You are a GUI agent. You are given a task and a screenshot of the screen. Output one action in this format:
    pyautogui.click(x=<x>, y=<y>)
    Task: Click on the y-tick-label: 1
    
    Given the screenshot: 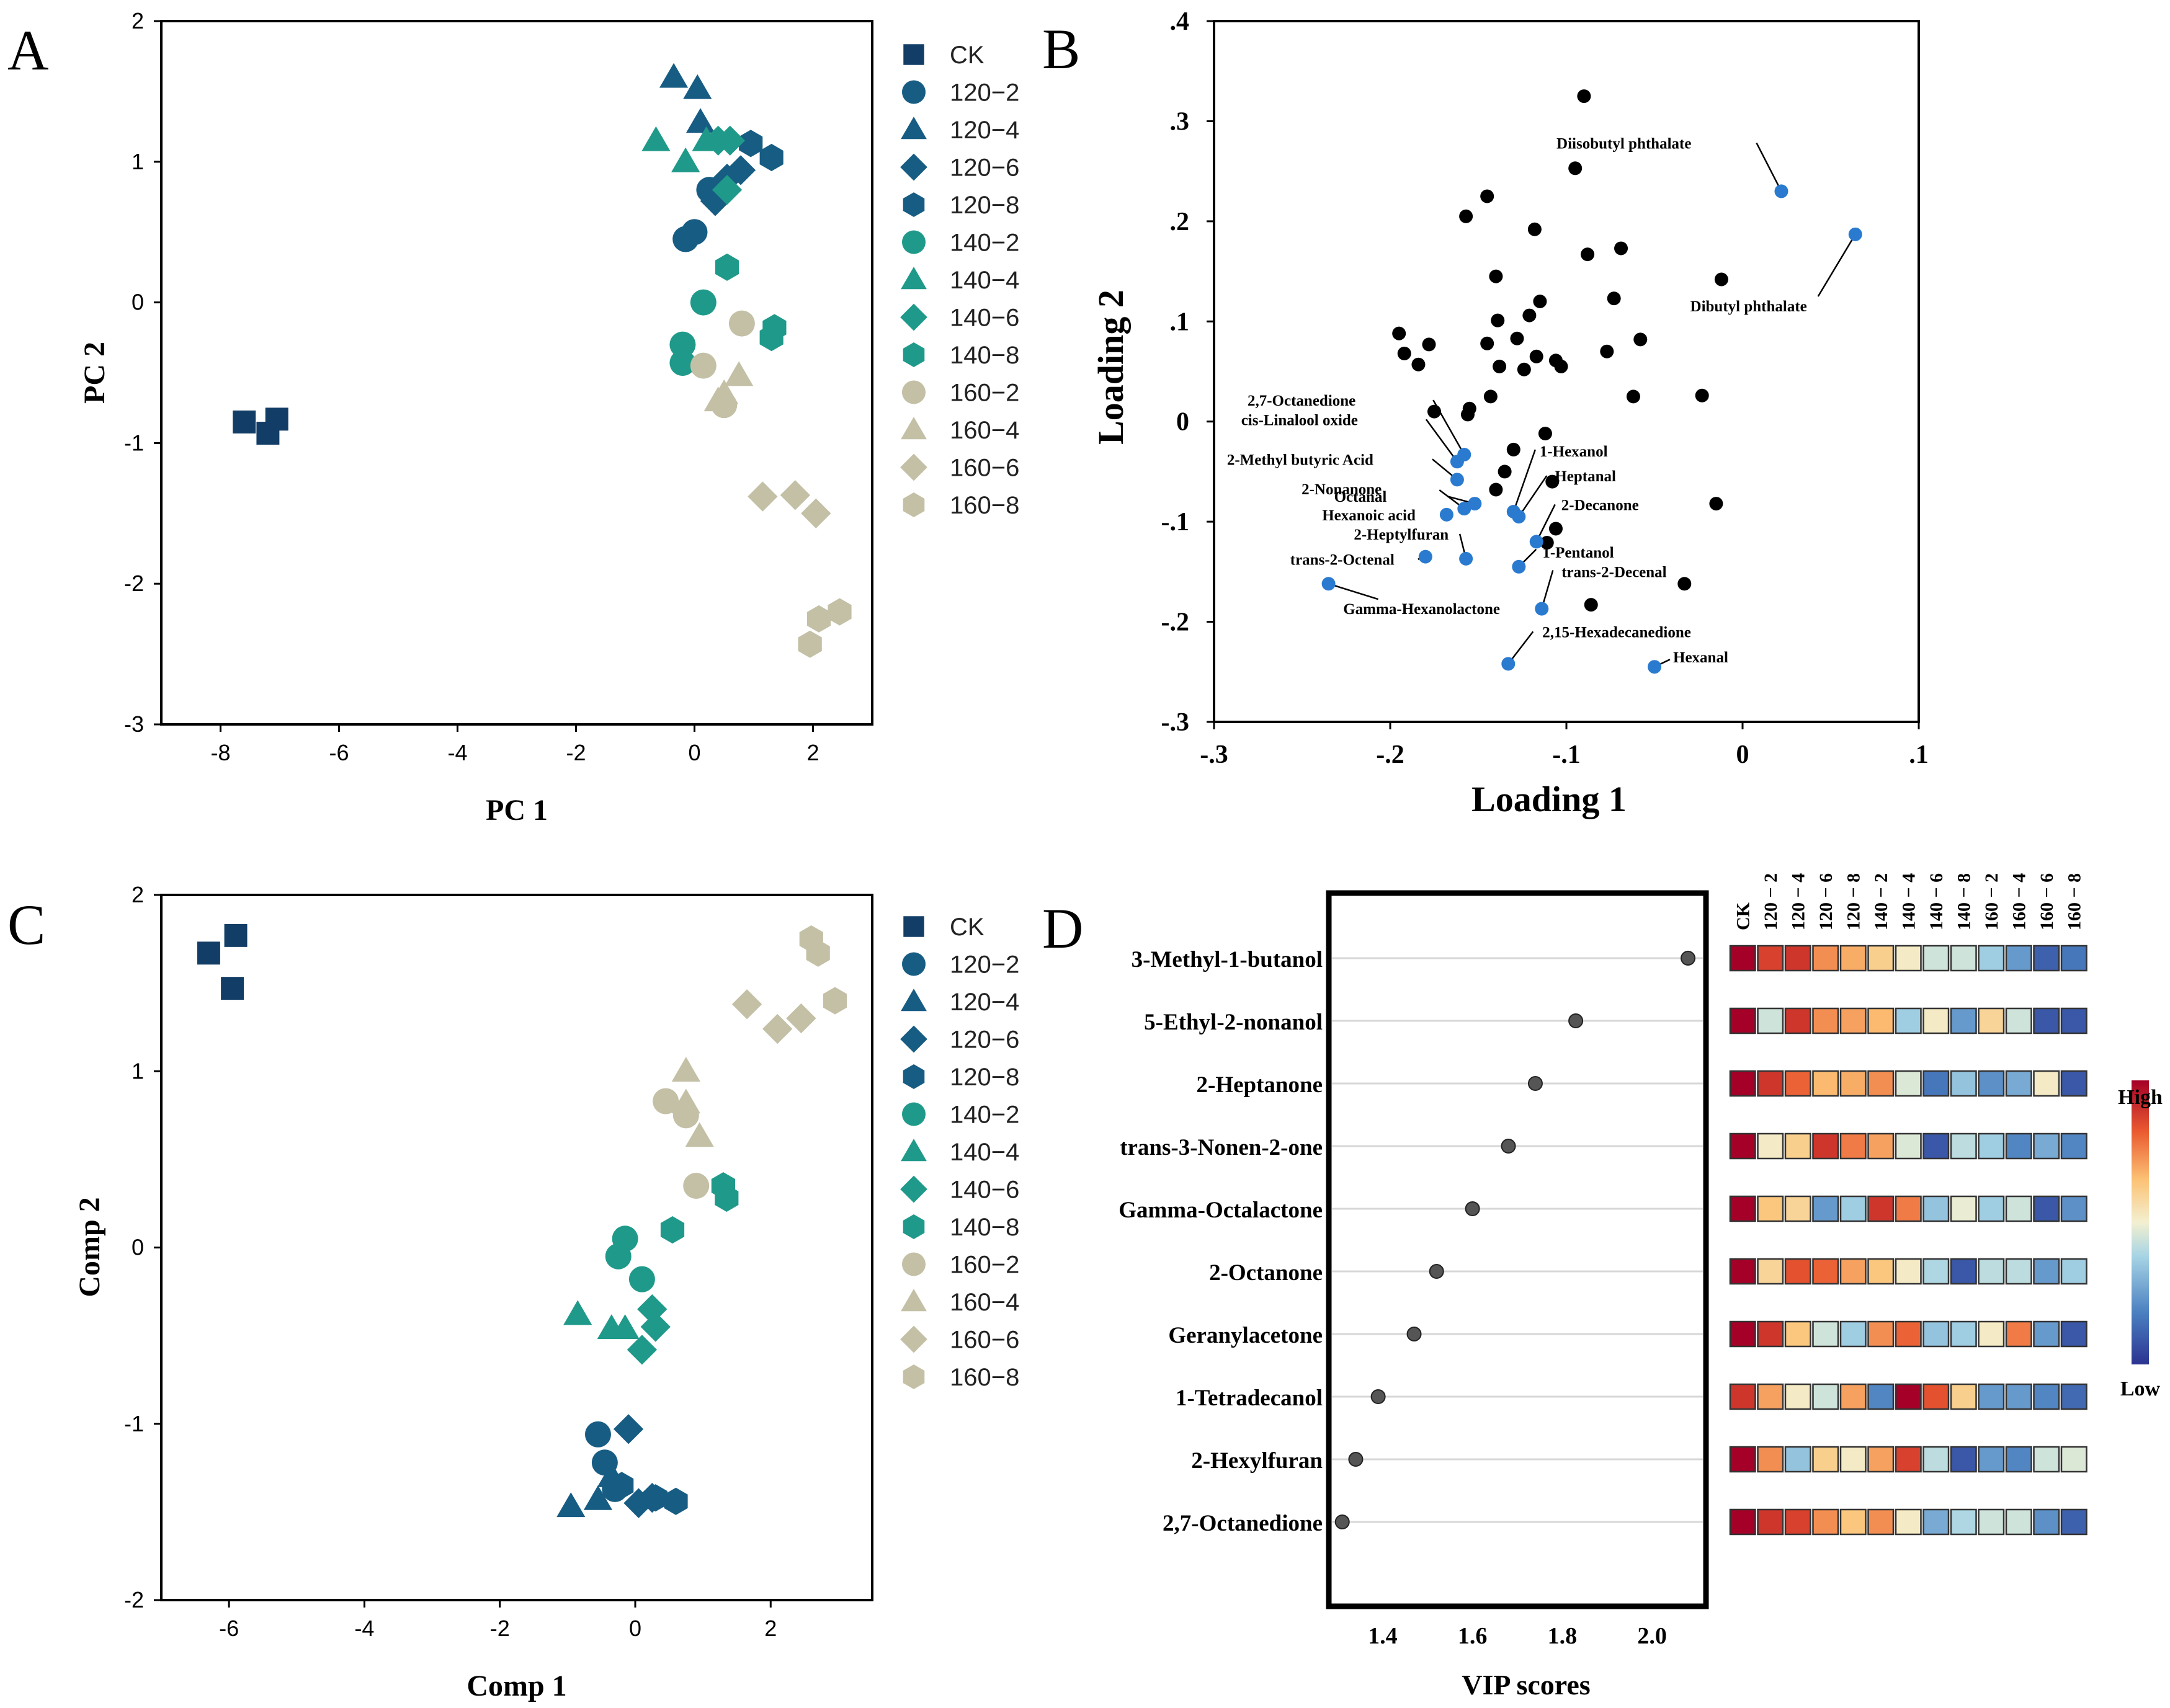 What is the action you would take?
    pyautogui.click(x=138, y=161)
    